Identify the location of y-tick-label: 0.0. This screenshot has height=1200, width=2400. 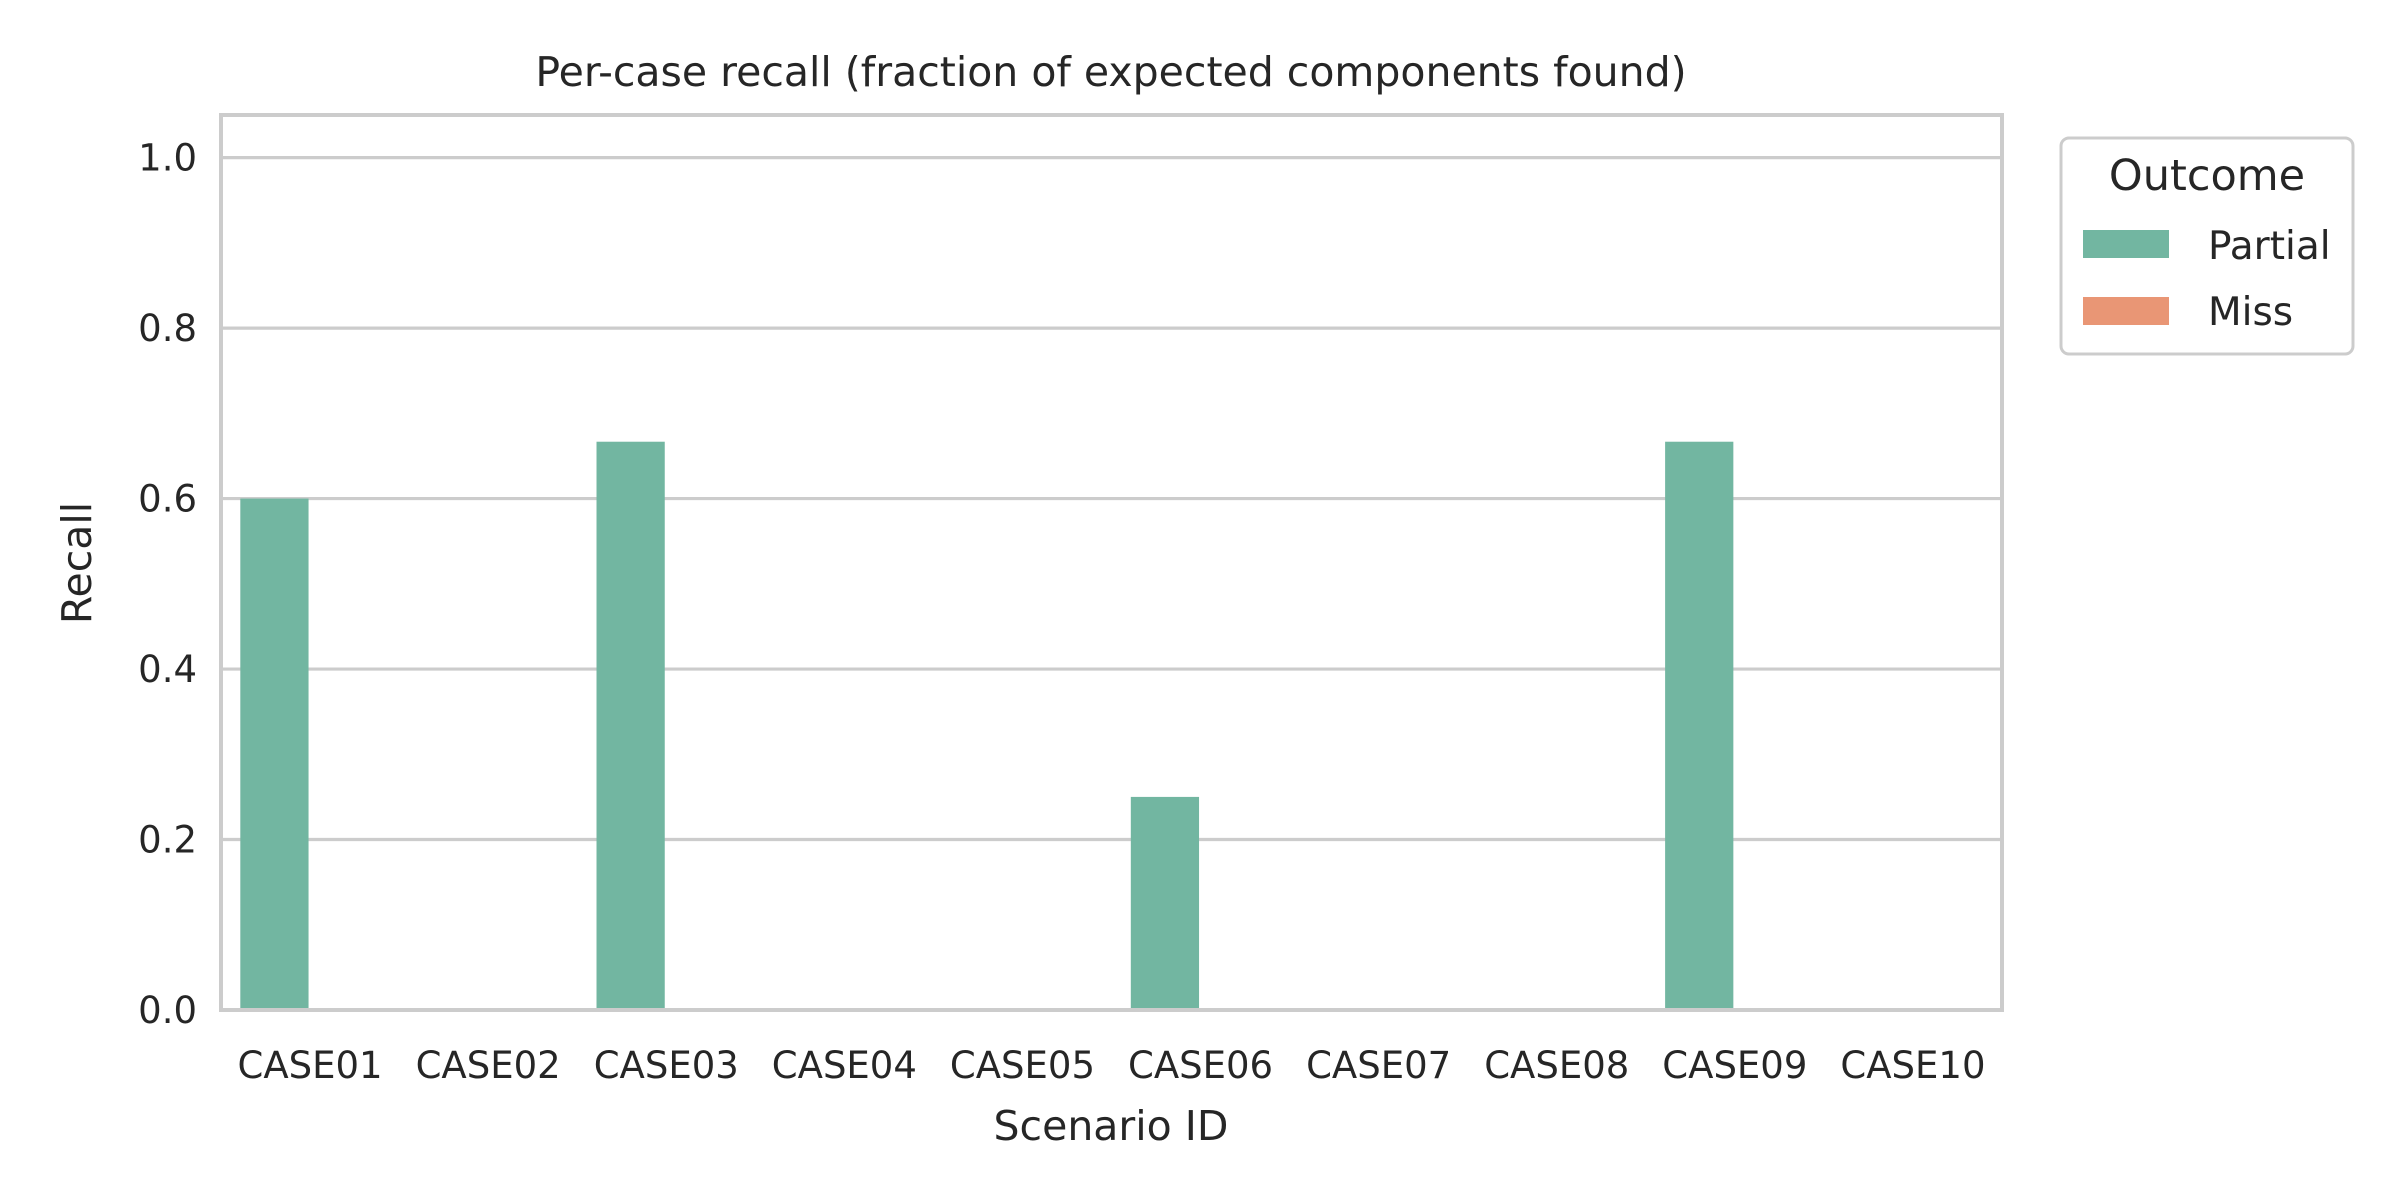
(167, 1010).